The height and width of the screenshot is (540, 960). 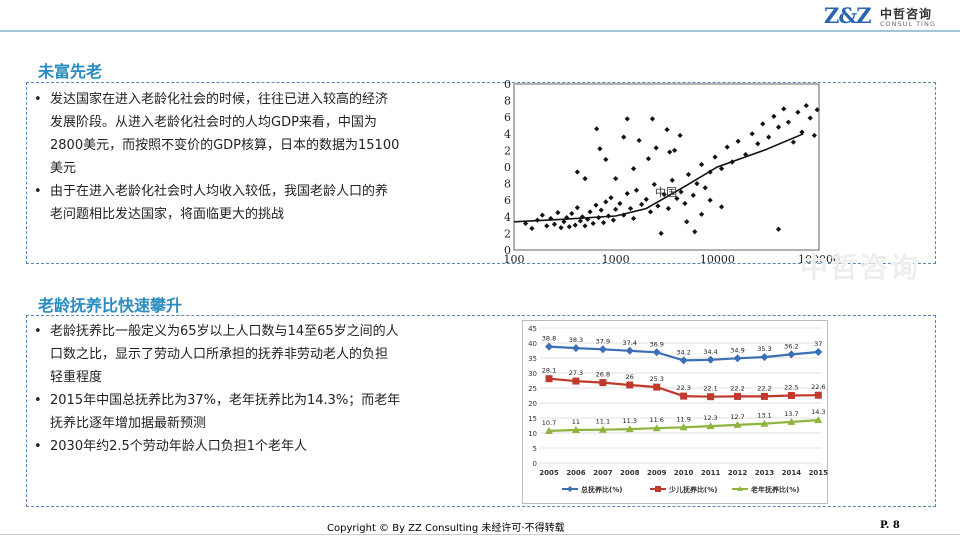 What do you see at coordinates (666, 192) in the screenshot?
I see `annotation-china: 中国` at bounding box center [666, 192].